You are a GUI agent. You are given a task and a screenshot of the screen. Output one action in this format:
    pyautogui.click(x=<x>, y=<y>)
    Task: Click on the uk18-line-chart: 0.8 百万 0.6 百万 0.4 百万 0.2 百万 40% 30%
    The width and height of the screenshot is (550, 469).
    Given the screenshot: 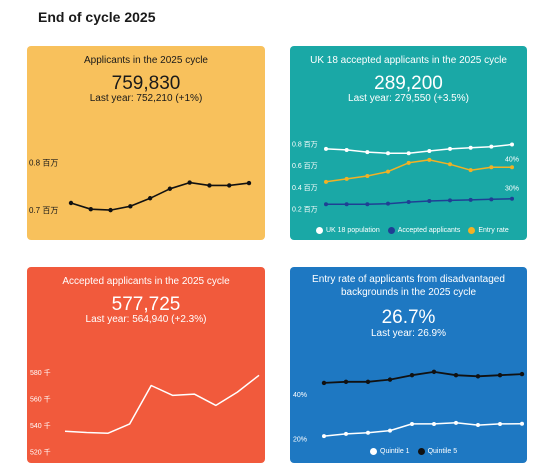 What is the action you would take?
    pyautogui.click(x=405, y=177)
    